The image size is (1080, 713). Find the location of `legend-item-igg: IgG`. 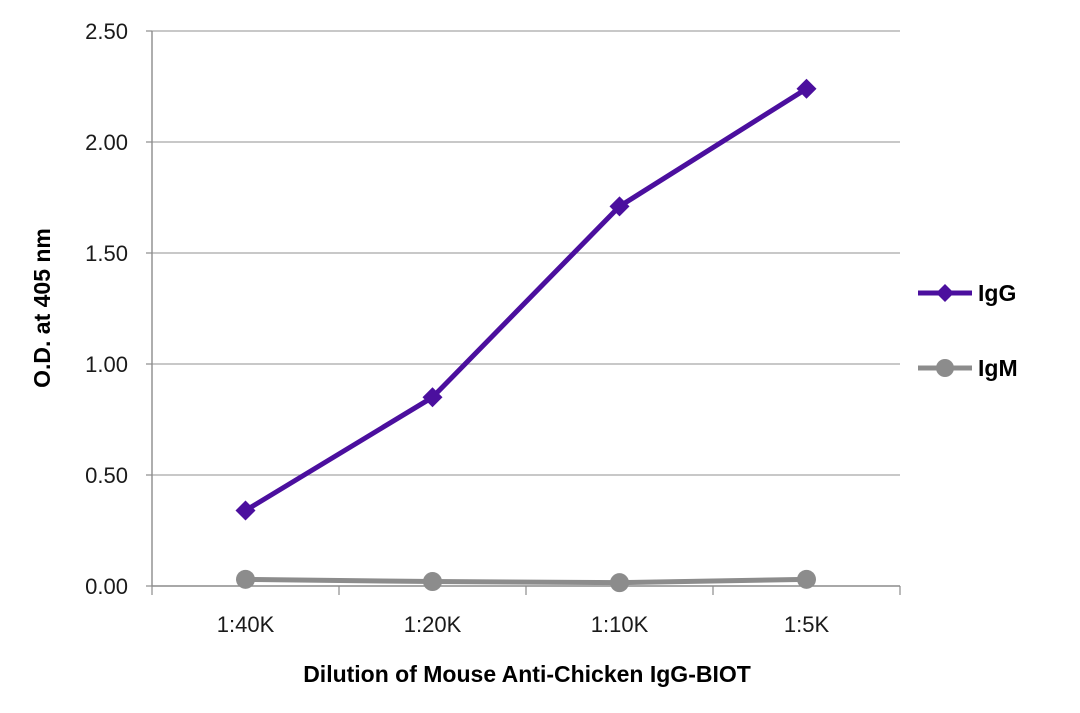

legend-item-igg: IgG is located at coordinates (967, 293).